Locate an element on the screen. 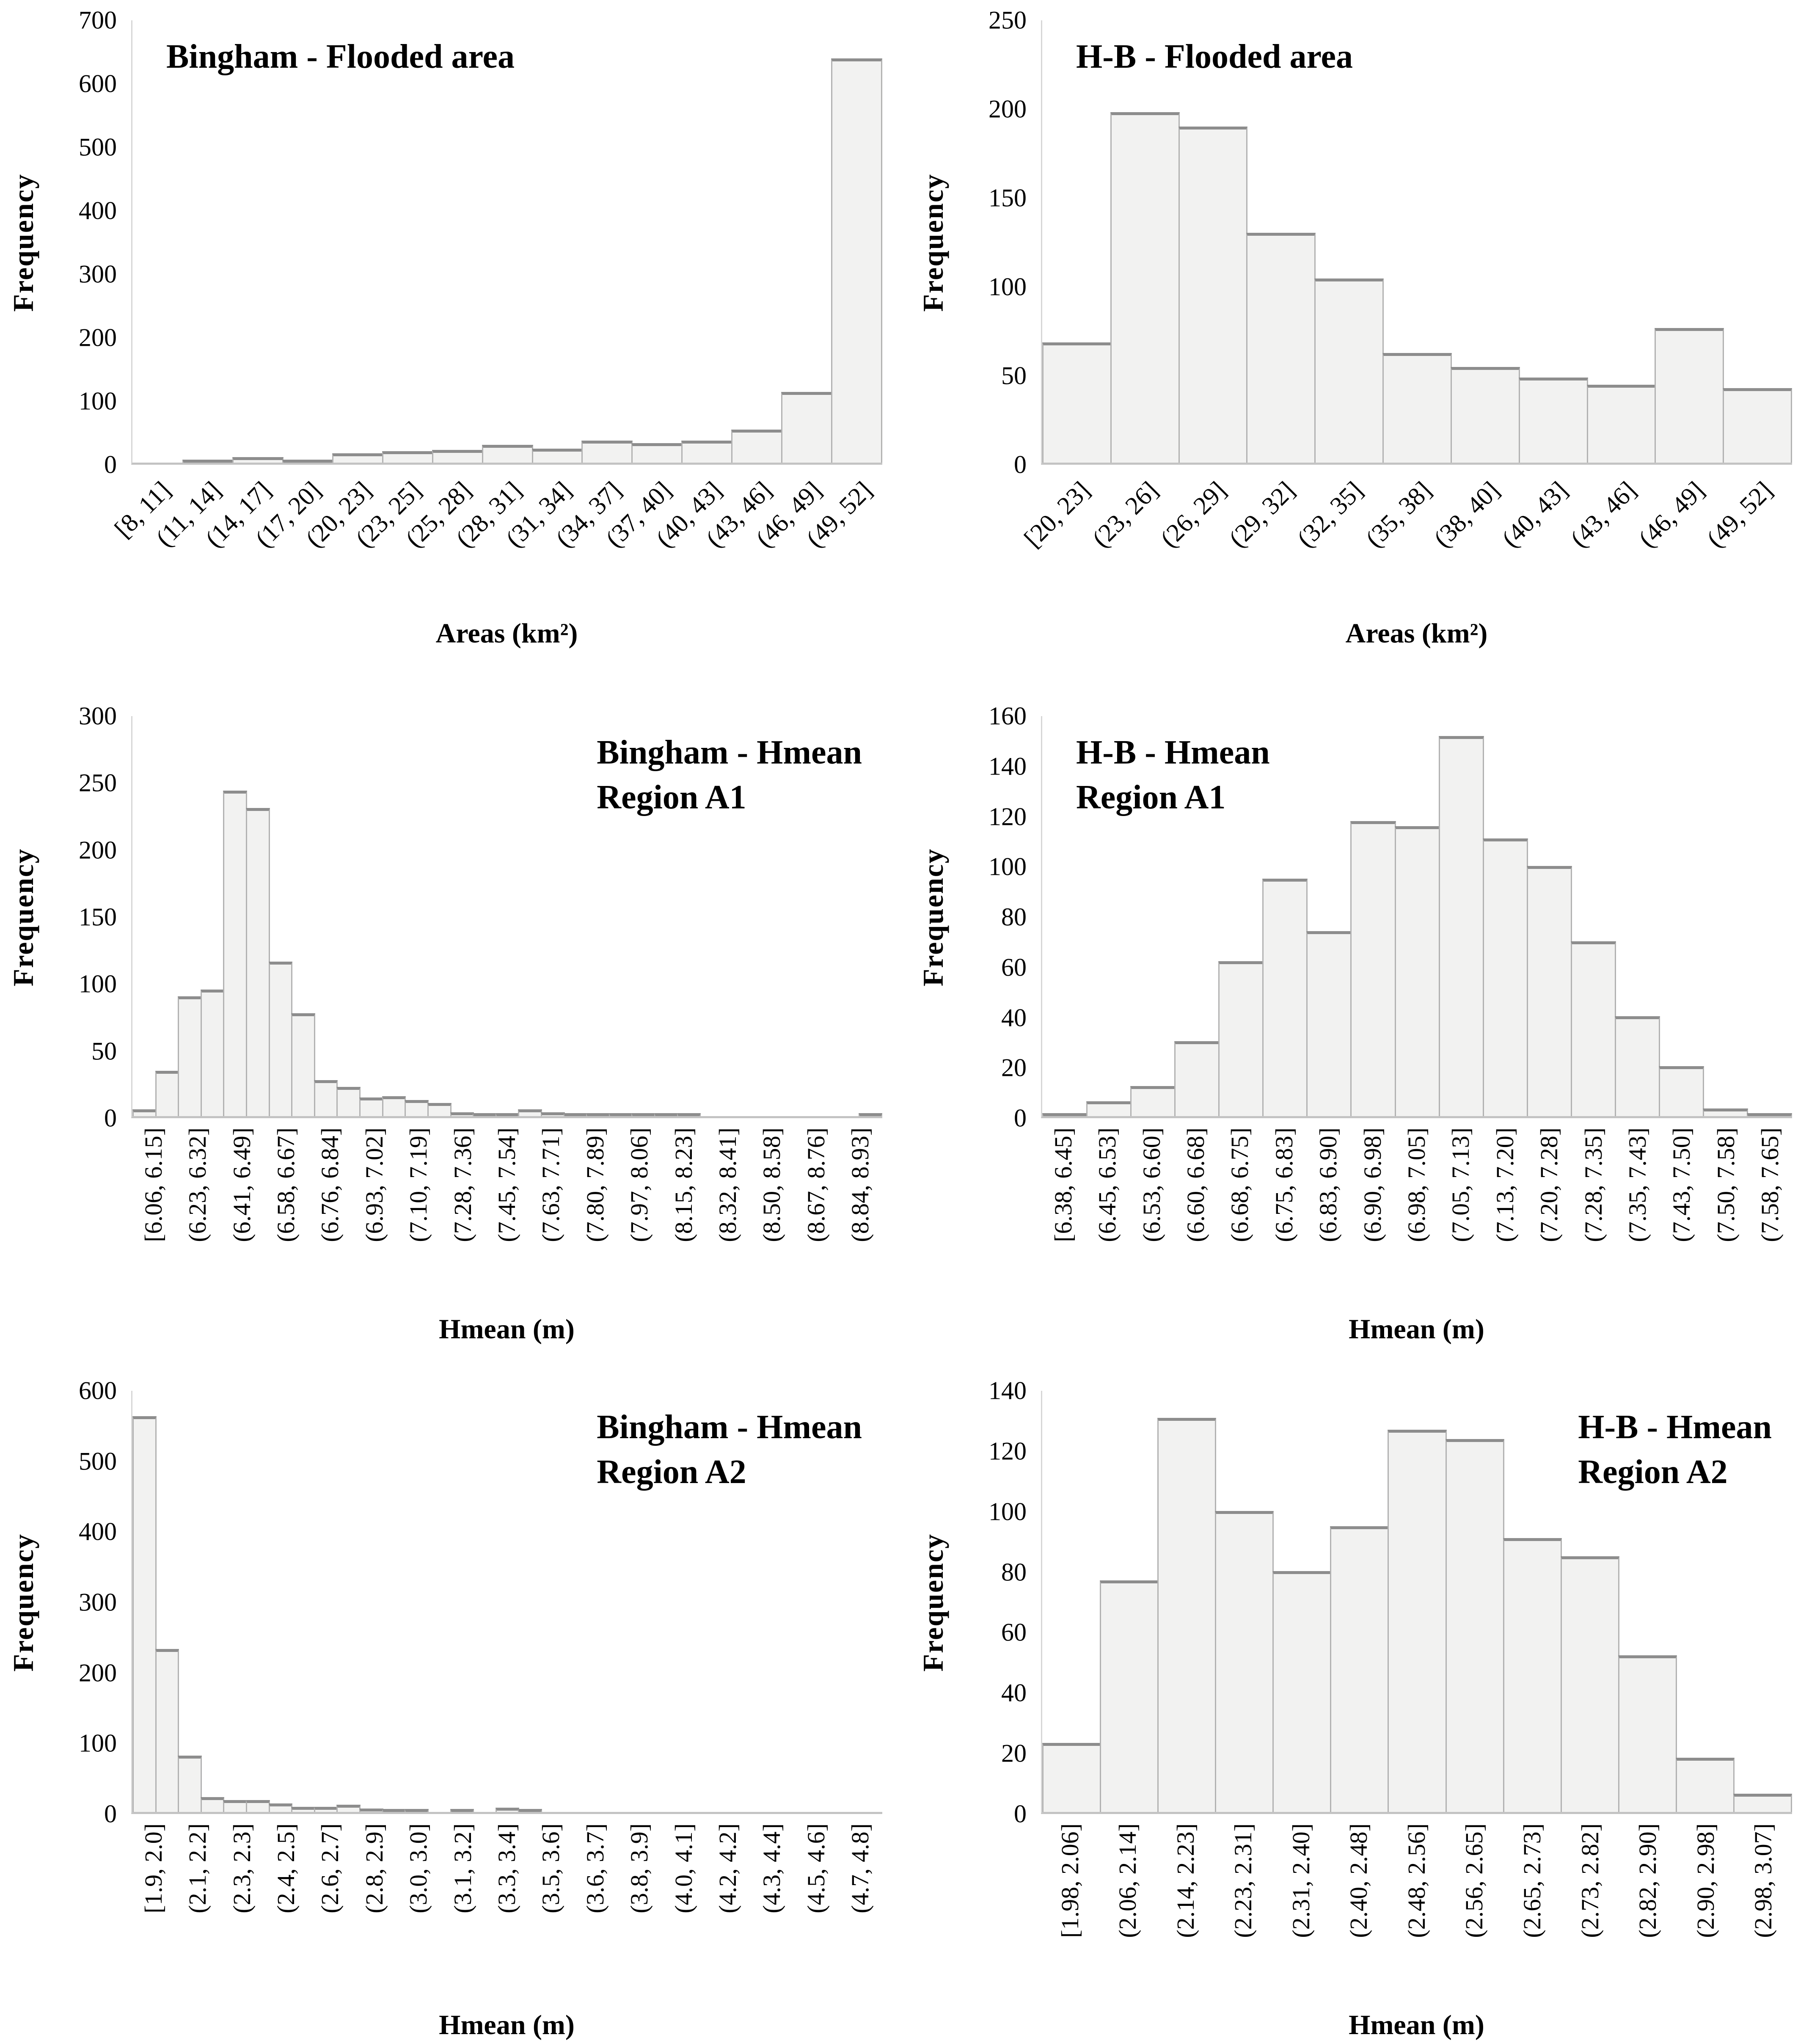 The image size is (1820, 2043). y-tick-label: 50 is located at coordinates (1014, 375).